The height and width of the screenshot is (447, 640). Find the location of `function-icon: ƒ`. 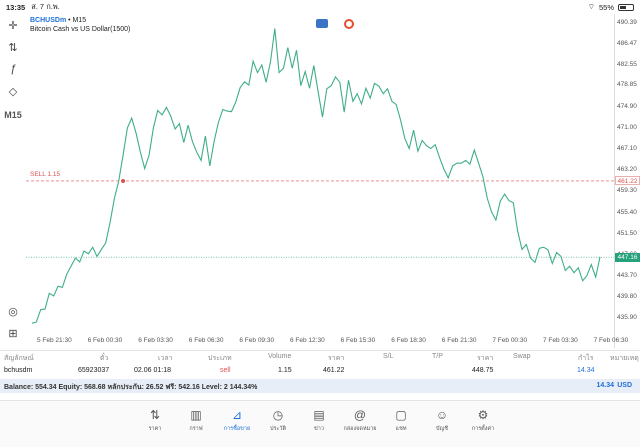

function-icon: ƒ is located at coordinates (13, 69).